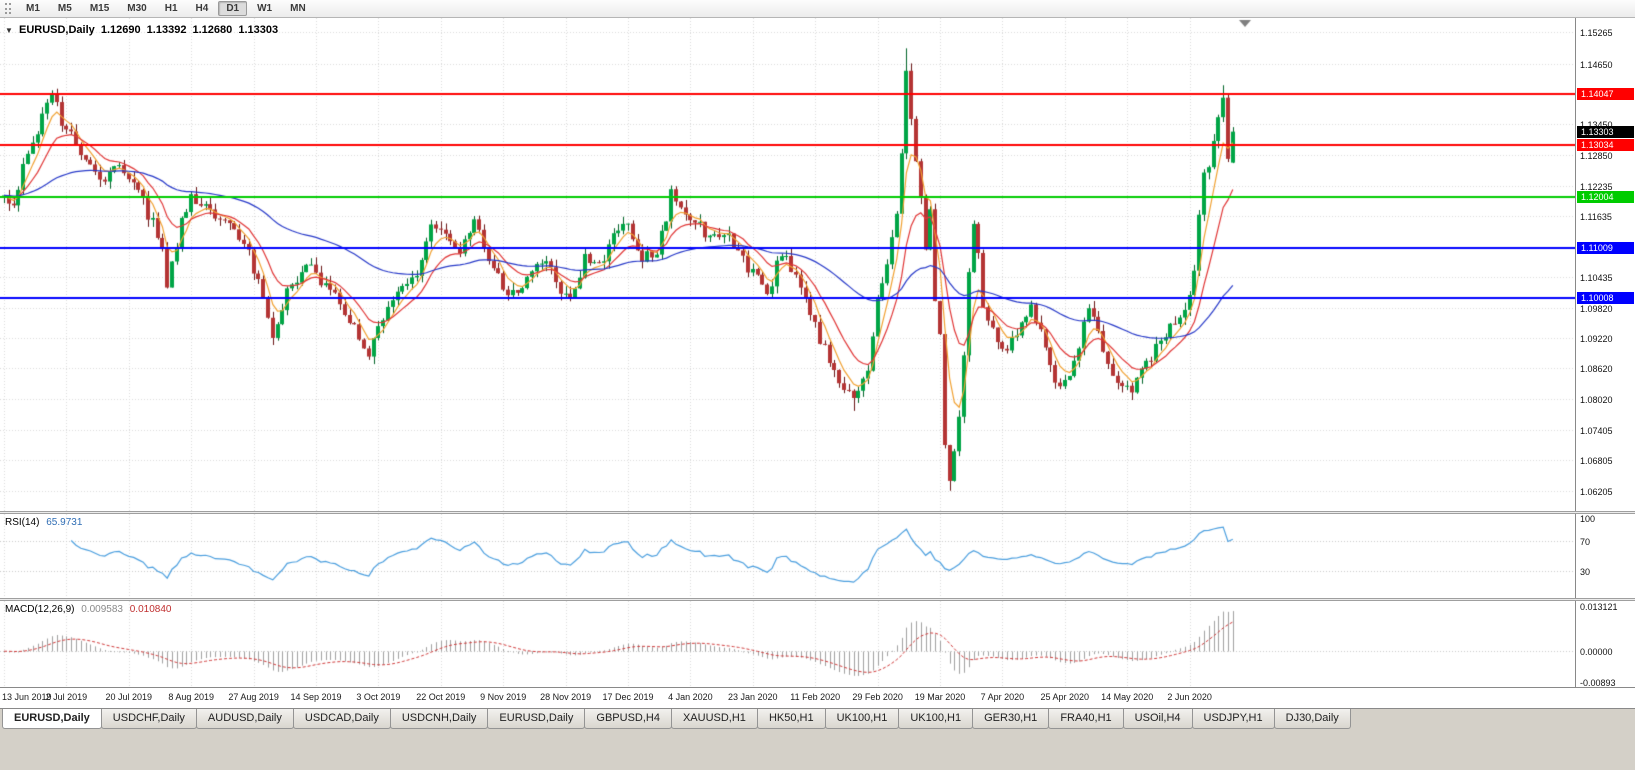 Image resolution: width=1635 pixels, height=770 pixels. Describe the element at coordinates (877, 697) in the screenshot. I see `date-axis-label: 29 Feb 2020` at that location.